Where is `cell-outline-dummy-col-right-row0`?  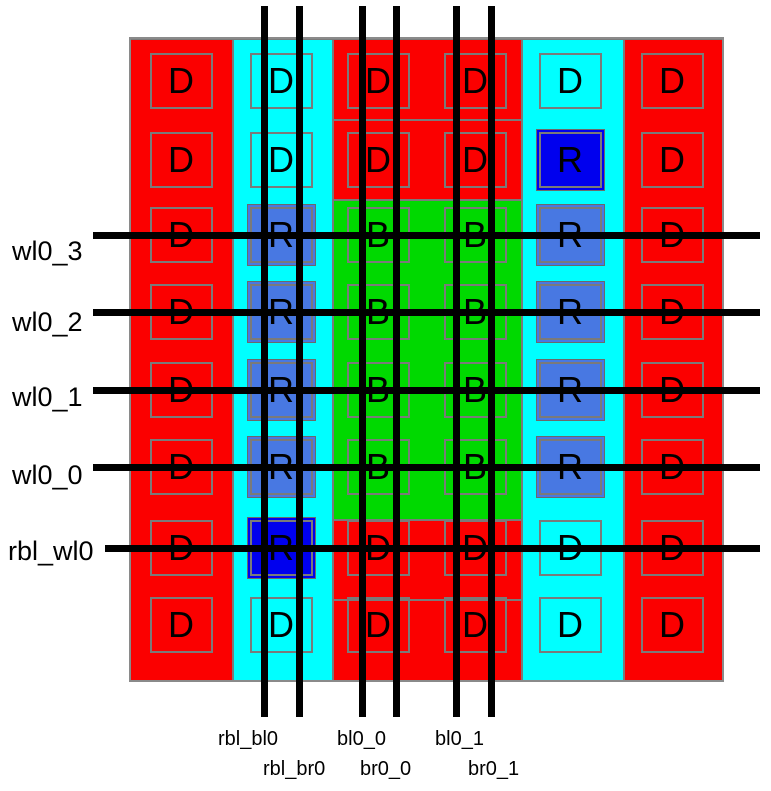
cell-outline-dummy-col-right-row0 is located at coordinates (672, 81).